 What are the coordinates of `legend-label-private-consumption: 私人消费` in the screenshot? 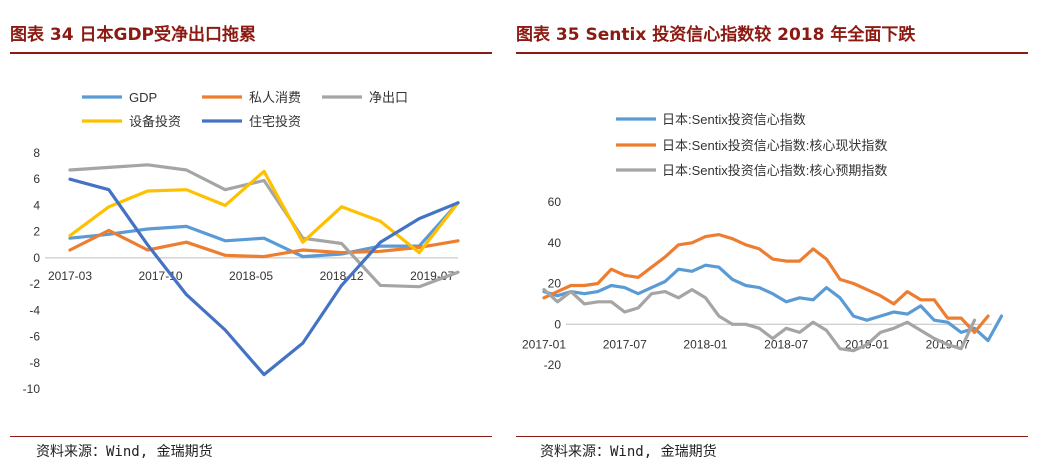 It's located at (275, 97).